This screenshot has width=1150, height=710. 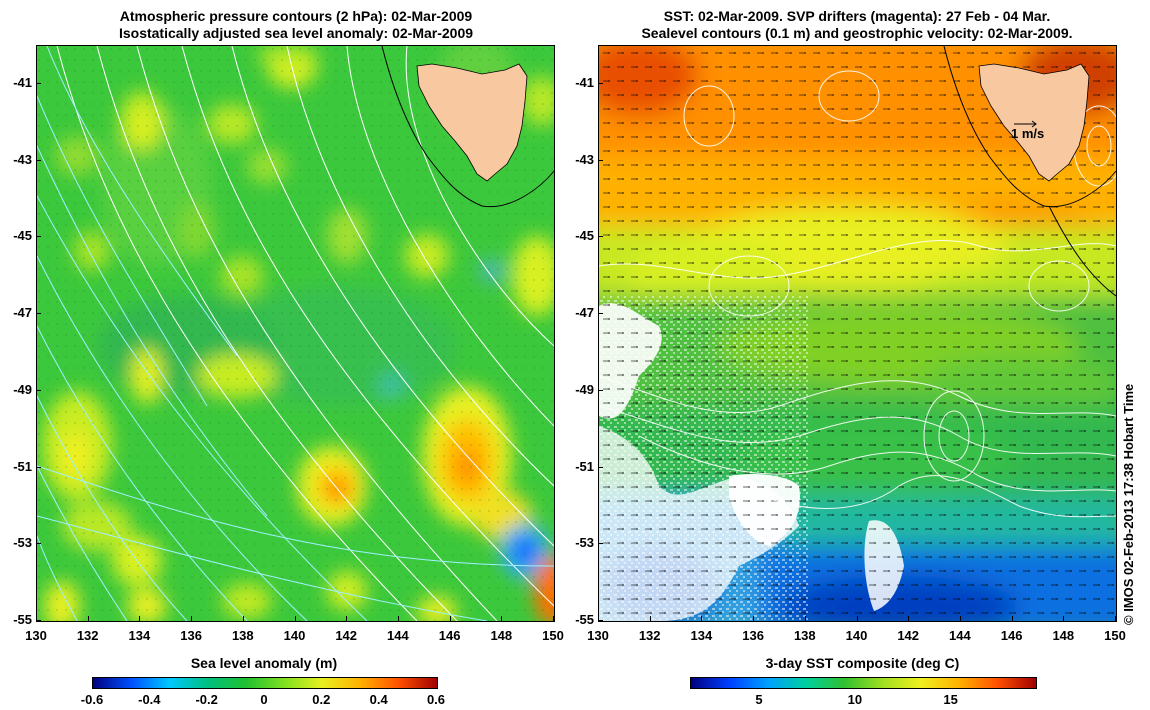 What do you see at coordinates (1011, 635) in the screenshot?
I see `right-x-tick-label: 146` at bounding box center [1011, 635].